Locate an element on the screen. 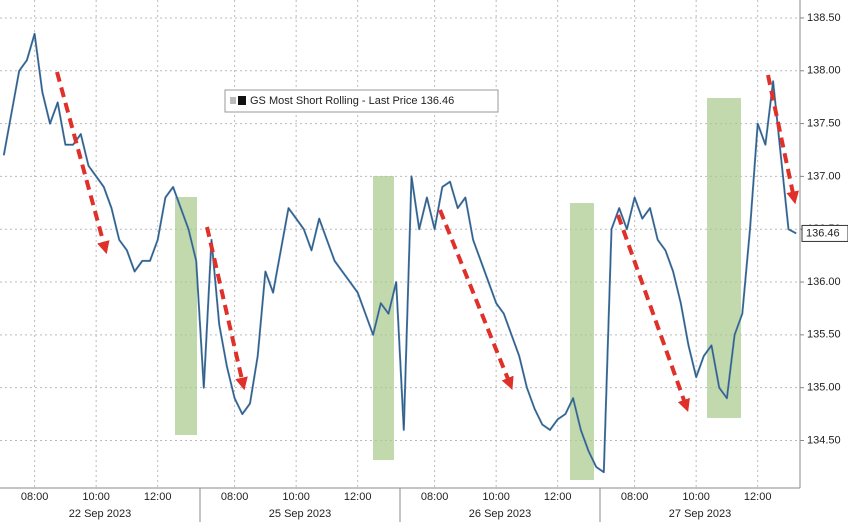  y-tick-label: 135.00 is located at coordinates (824, 388).